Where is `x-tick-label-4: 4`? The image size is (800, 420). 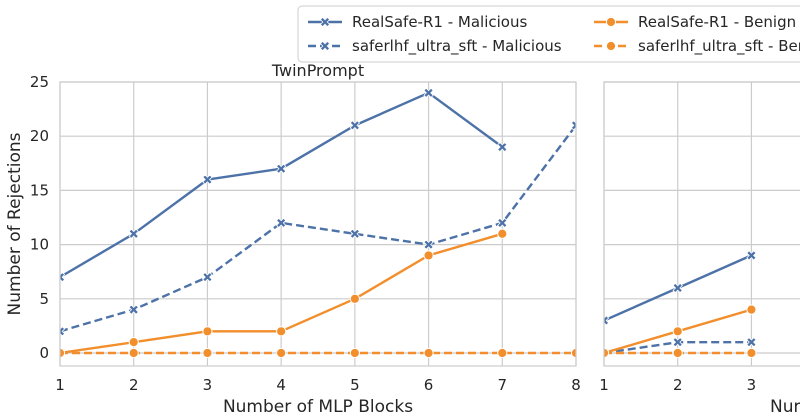
x-tick-label-4: 4 is located at coordinates (281, 385).